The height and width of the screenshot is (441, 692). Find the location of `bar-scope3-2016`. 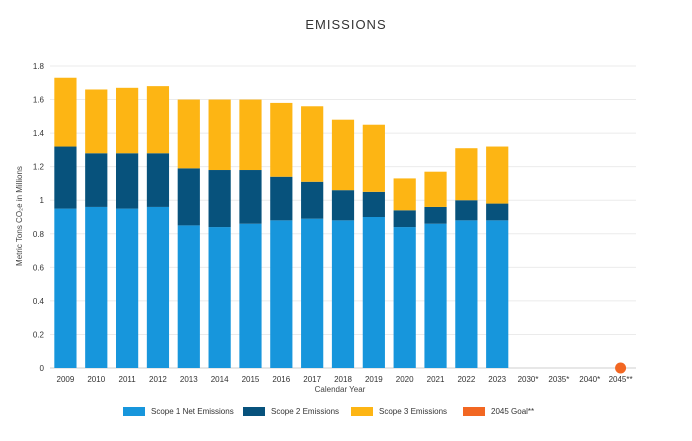

bar-scope3-2016 is located at coordinates (281, 139).